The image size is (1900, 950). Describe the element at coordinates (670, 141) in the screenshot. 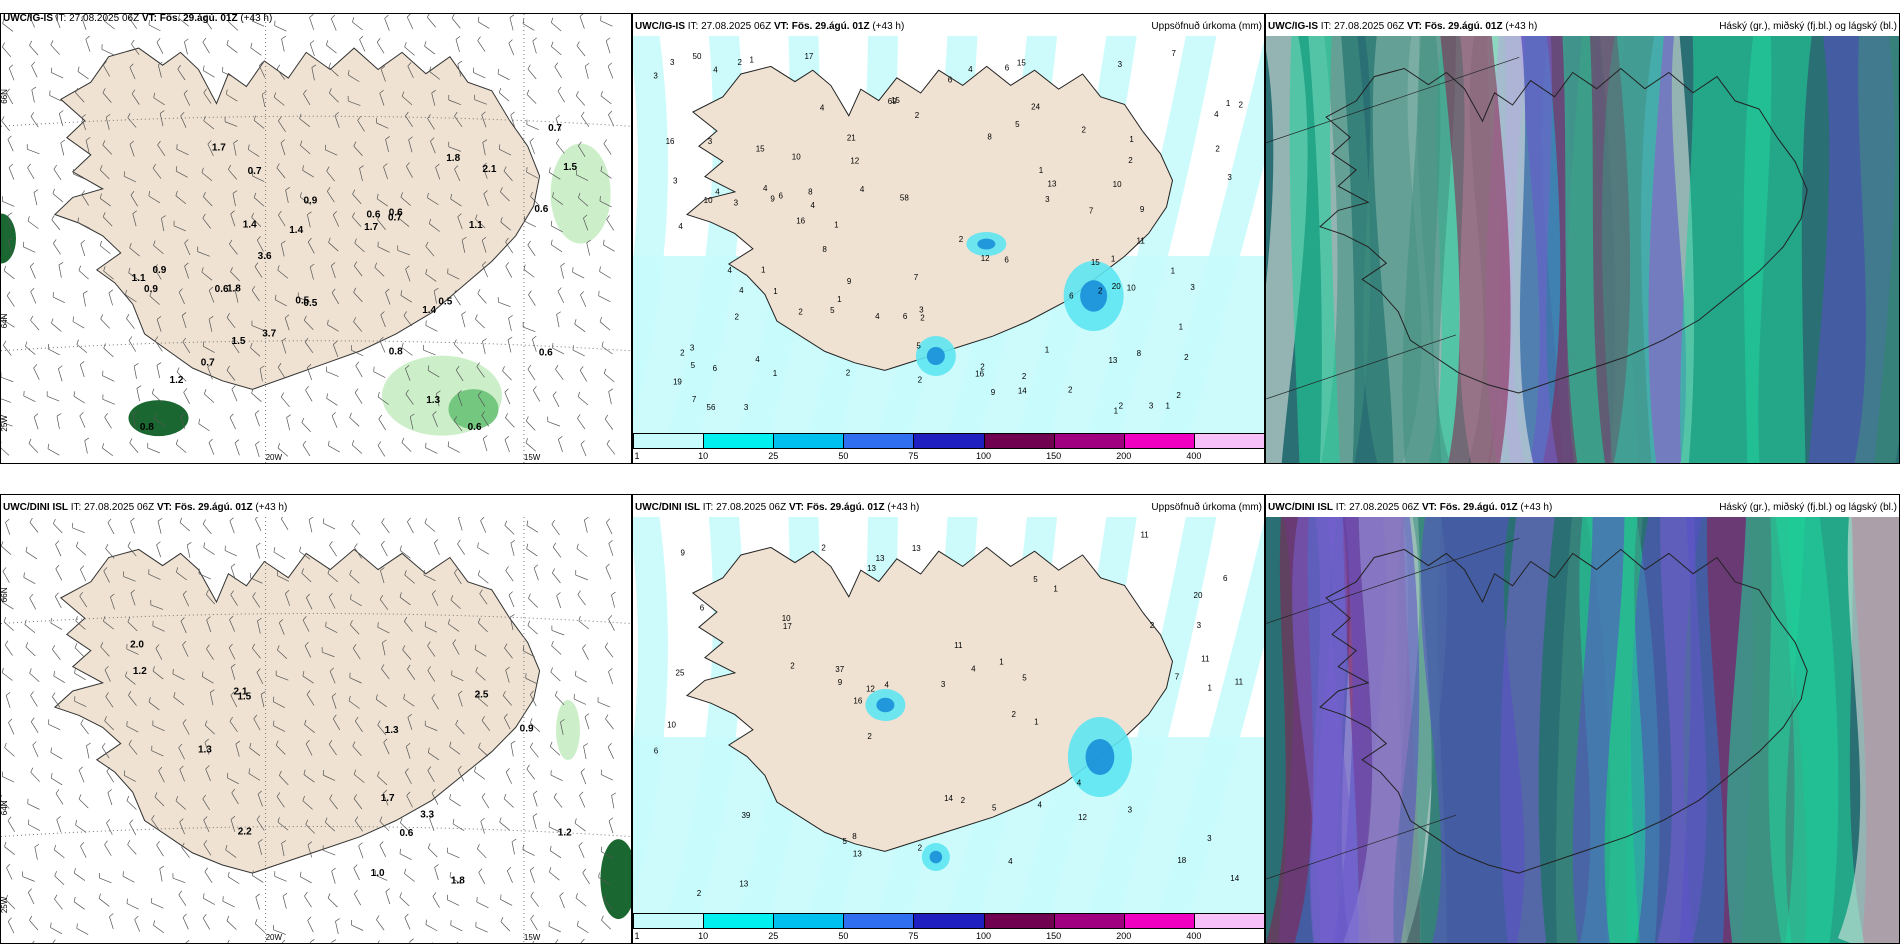

I see `precip-value: 16` at that location.